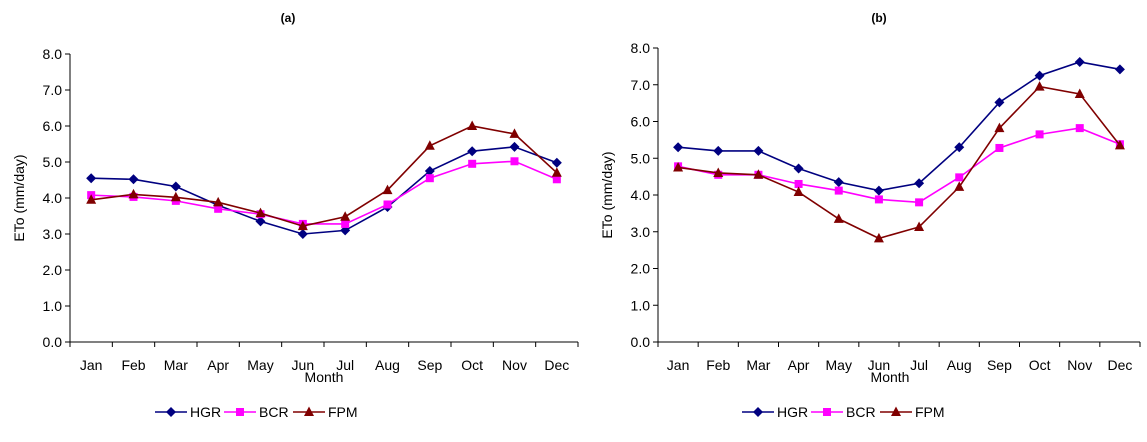 The width and height of the screenshot is (1147, 442). Describe the element at coordinates (256, 412) in the screenshot. I see `legend: HGR BCR FPM` at that location.